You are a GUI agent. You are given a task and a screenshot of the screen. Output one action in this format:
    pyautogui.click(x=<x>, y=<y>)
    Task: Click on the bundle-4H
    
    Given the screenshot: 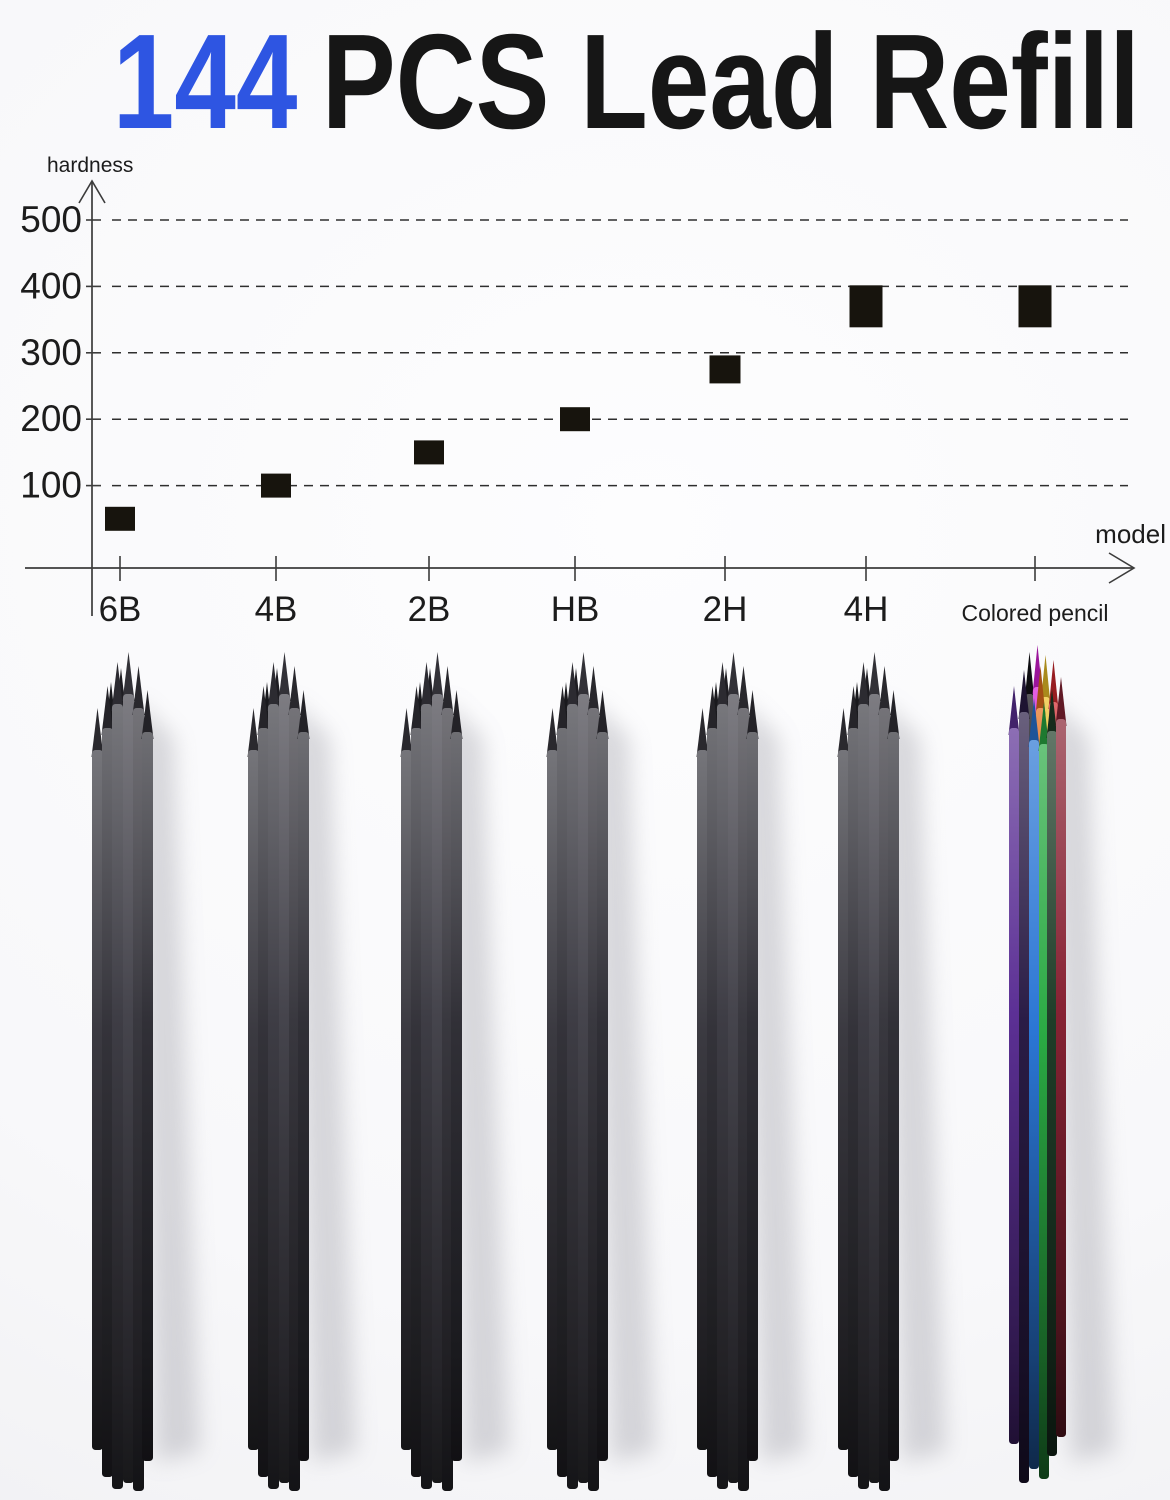 What is the action you would take?
    pyautogui.click(x=891, y=1071)
    